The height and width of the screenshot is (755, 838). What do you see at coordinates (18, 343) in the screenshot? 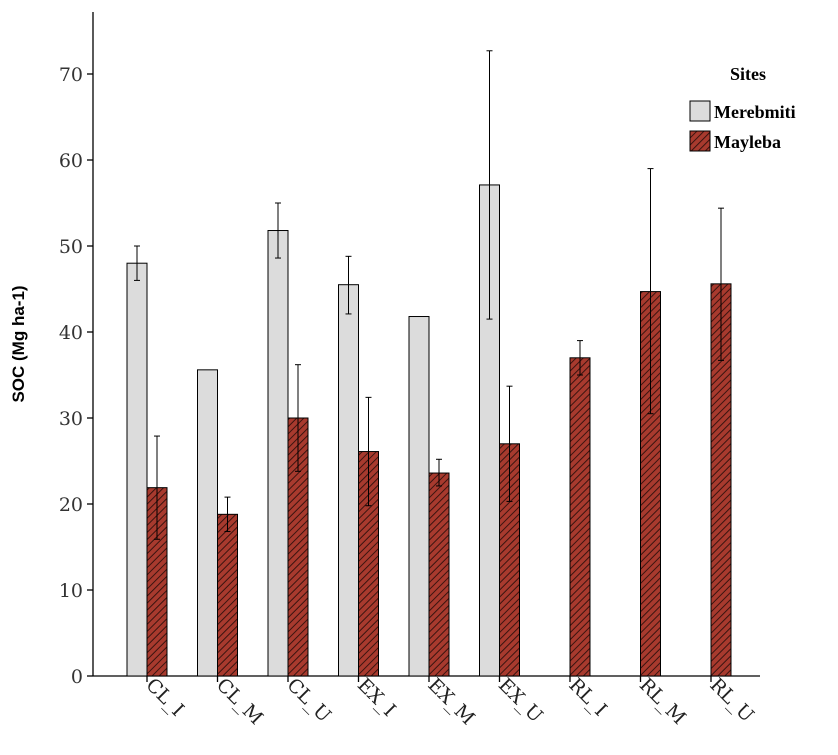
I see `y-axis-label: SOC (Mg ha-1)` at bounding box center [18, 343].